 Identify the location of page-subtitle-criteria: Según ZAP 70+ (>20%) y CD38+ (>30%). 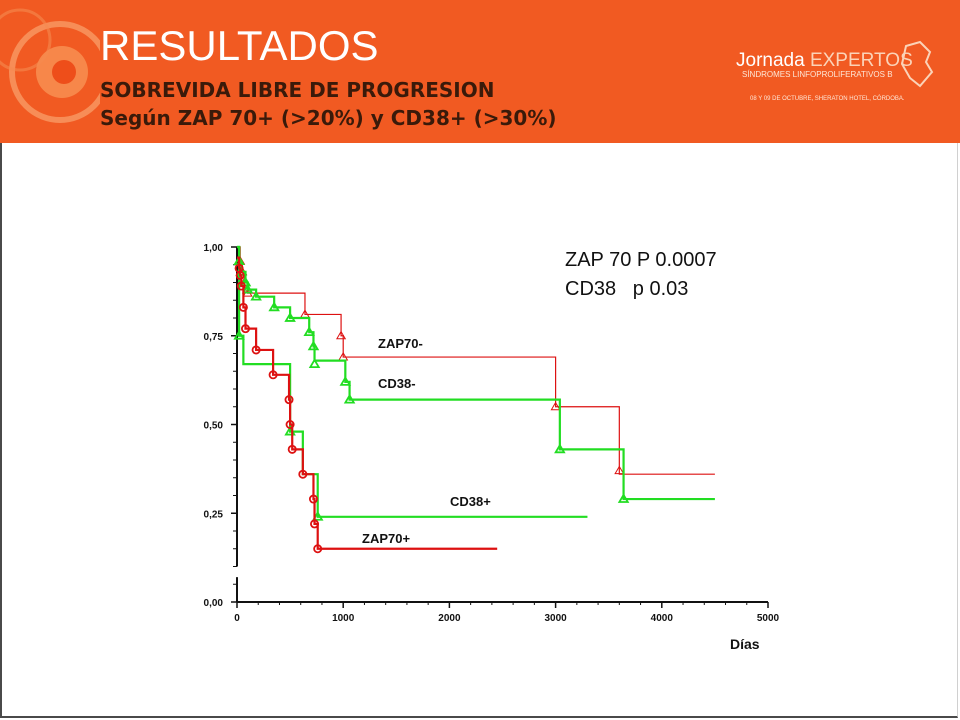
(328, 118).